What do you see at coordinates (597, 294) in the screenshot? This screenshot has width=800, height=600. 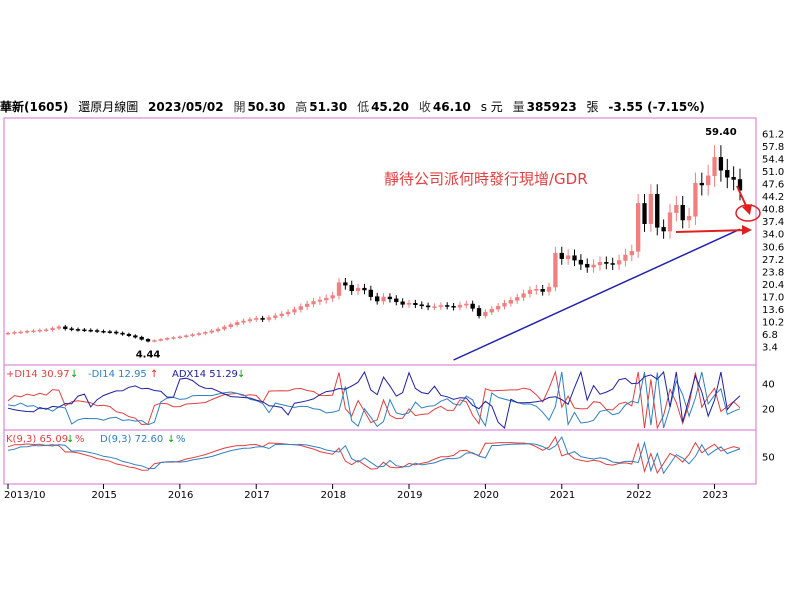 I see `support-trendline` at bounding box center [597, 294].